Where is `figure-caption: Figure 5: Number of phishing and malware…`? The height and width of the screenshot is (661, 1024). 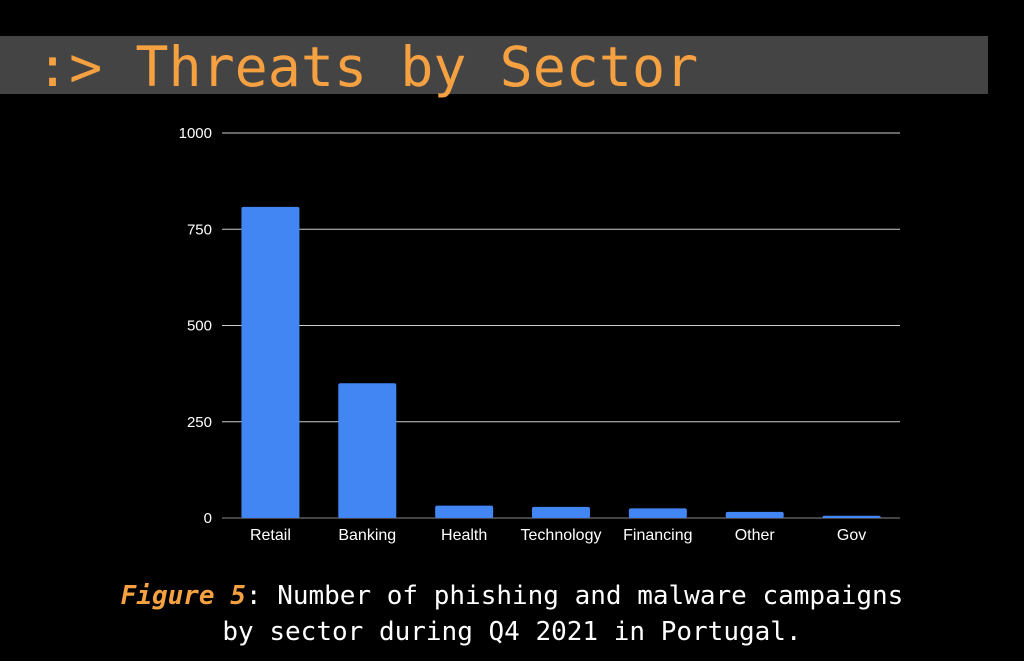
figure-caption: Figure 5: Number of phishing and malware… is located at coordinates (512, 614).